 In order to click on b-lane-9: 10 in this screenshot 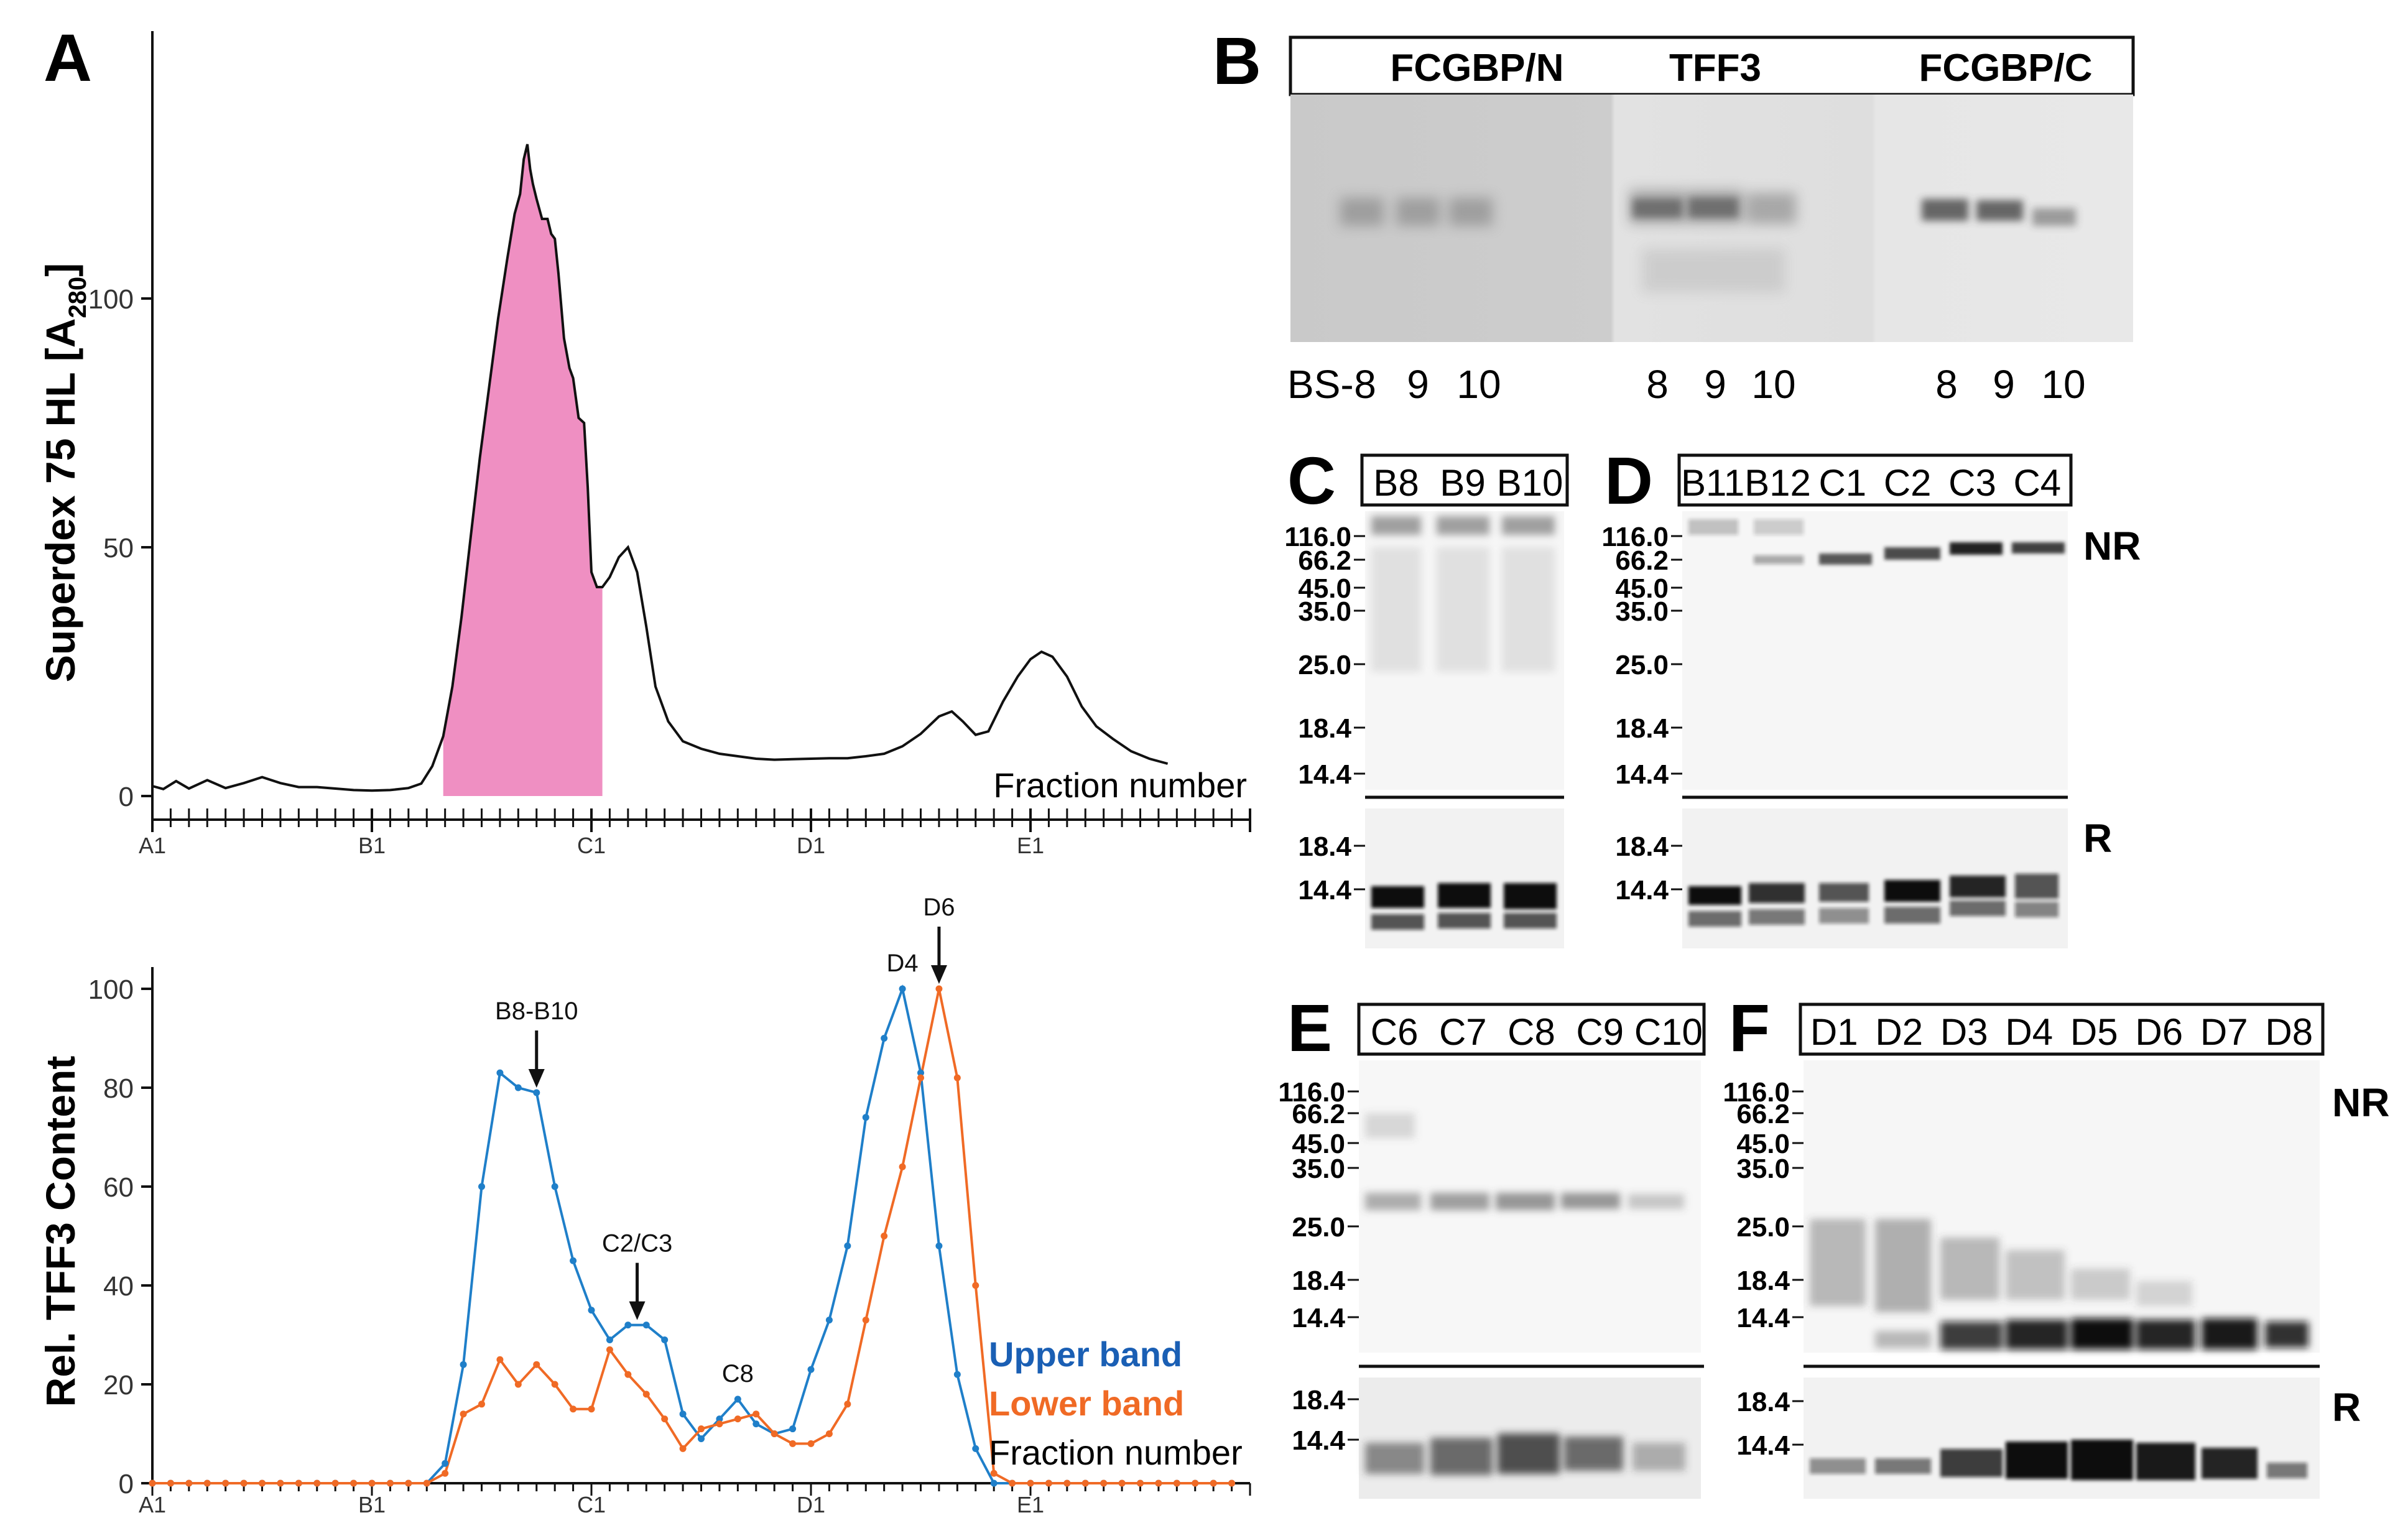, I will do `click(2063, 385)`.